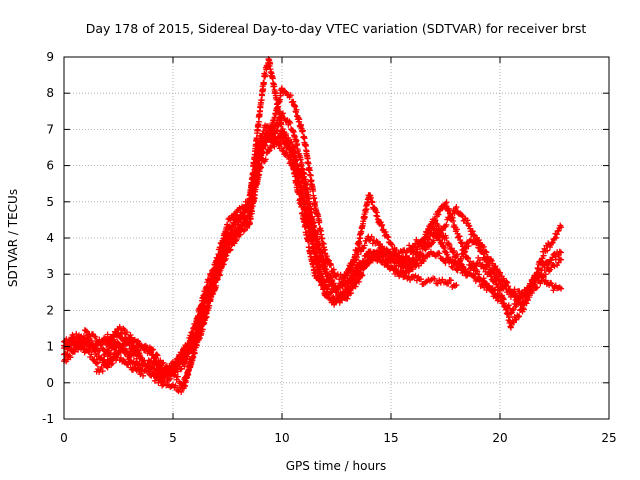 This screenshot has height=480, width=640. I want to click on x-tick-label: 10, so click(281, 438).